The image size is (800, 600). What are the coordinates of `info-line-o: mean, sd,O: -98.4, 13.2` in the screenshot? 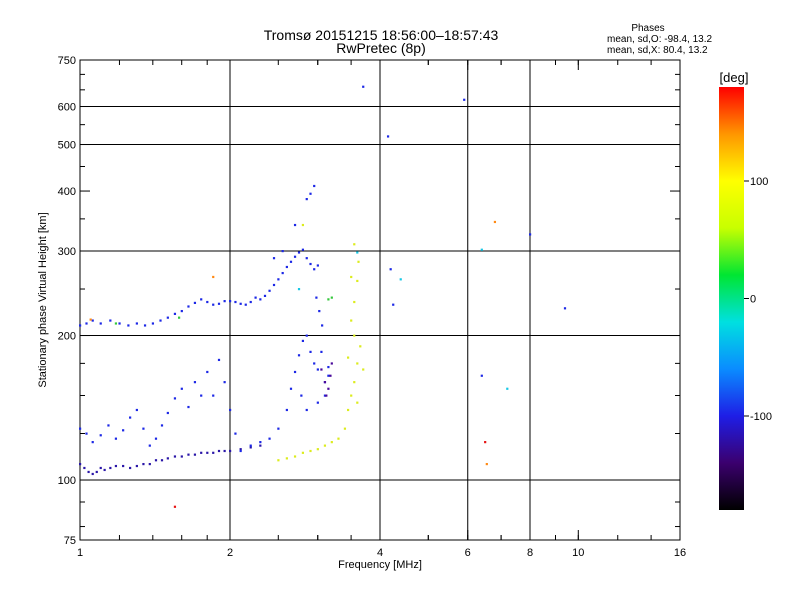 It's located at (659, 39).